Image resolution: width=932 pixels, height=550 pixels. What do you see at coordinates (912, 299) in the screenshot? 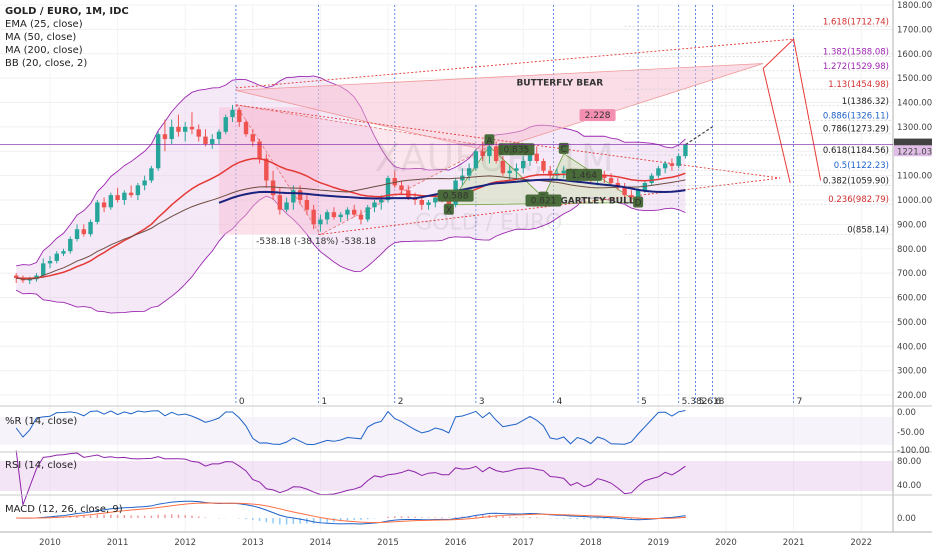
I see `price-tick-label: 600.00` at bounding box center [912, 299].